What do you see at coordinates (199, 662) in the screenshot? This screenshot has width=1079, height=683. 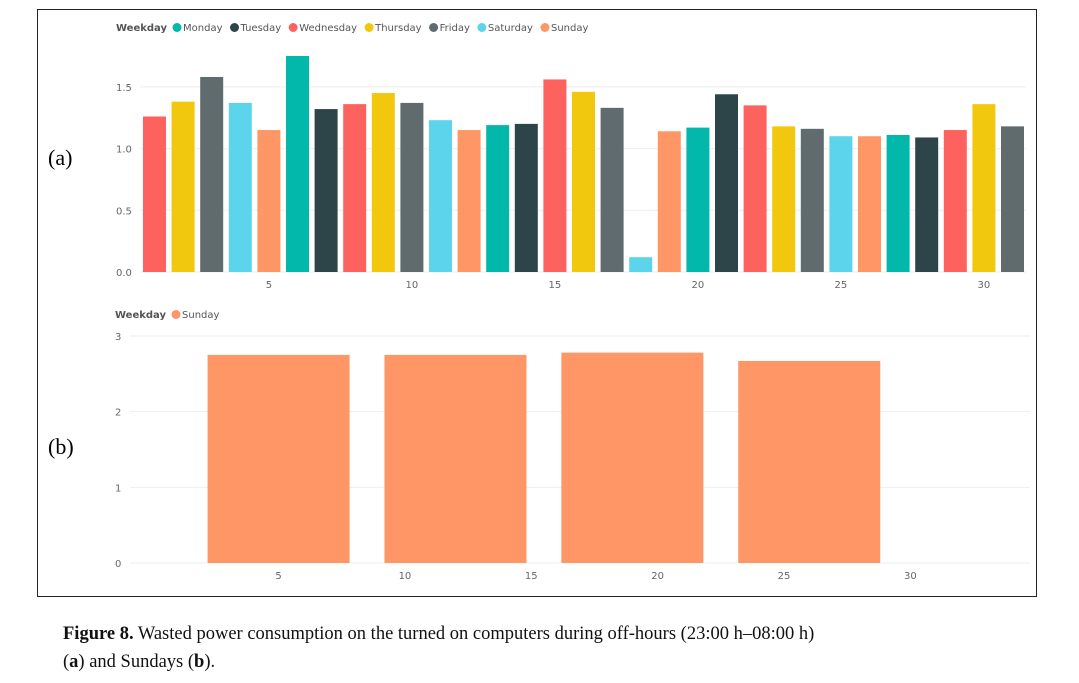 I see `caption-ref-b: b` at bounding box center [199, 662].